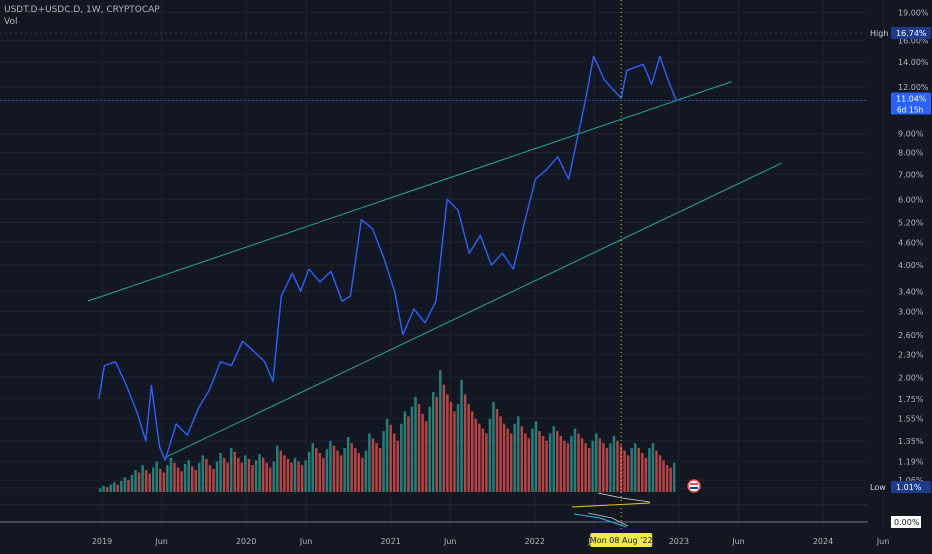 Image resolution: width=932 pixels, height=554 pixels. I want to click on y-tick-label: 16.00%, so click(913, 40).